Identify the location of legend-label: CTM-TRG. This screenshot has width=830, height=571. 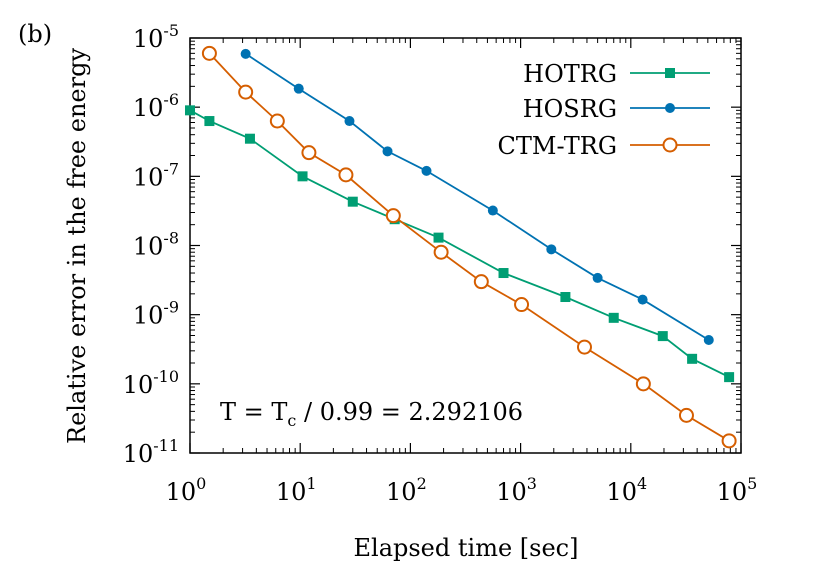
(557, 146).